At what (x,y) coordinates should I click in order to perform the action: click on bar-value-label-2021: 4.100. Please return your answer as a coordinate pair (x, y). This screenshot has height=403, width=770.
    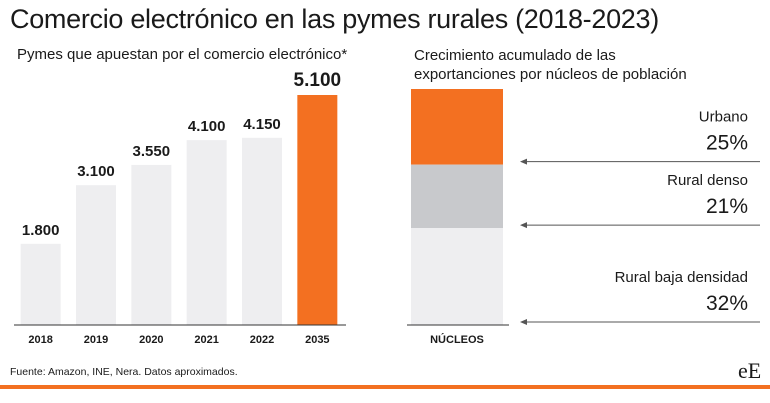
    Looking at the image, I should click on (207, 126).